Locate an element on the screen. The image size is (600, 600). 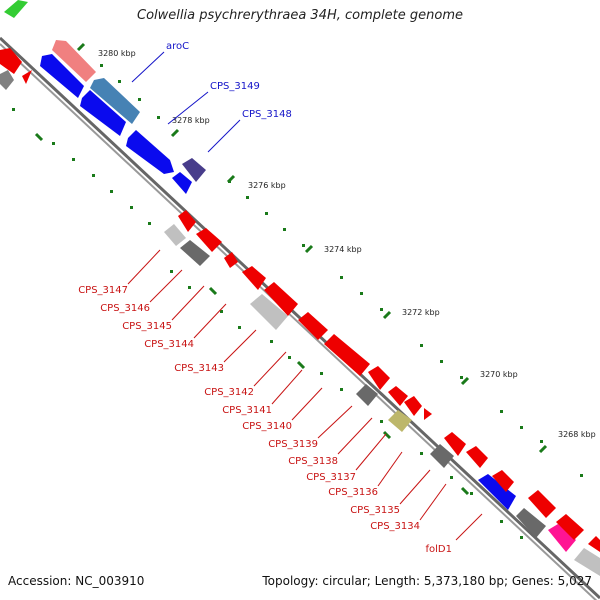
label-cps3144: CPS_3144 is located at coordinates (169, 344).